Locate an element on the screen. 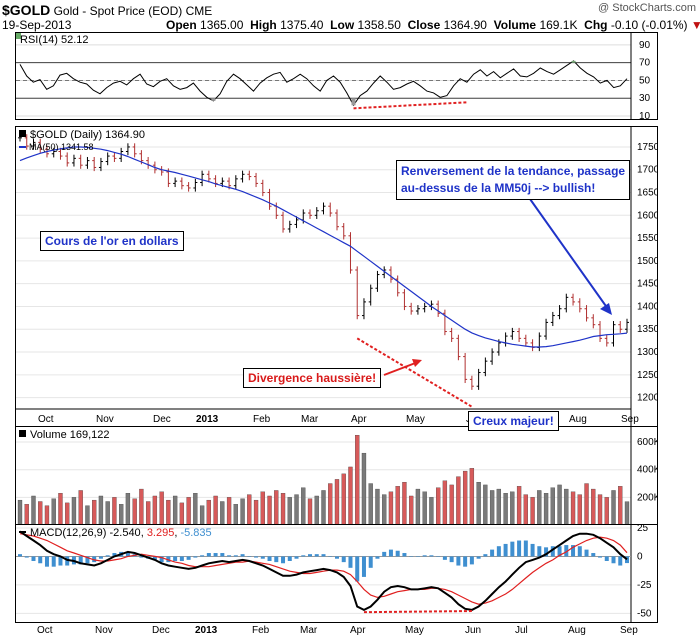 The width and height of the screenshot is (700, 639). price-tick-label: 1550 is located at coordinates (647, 238).